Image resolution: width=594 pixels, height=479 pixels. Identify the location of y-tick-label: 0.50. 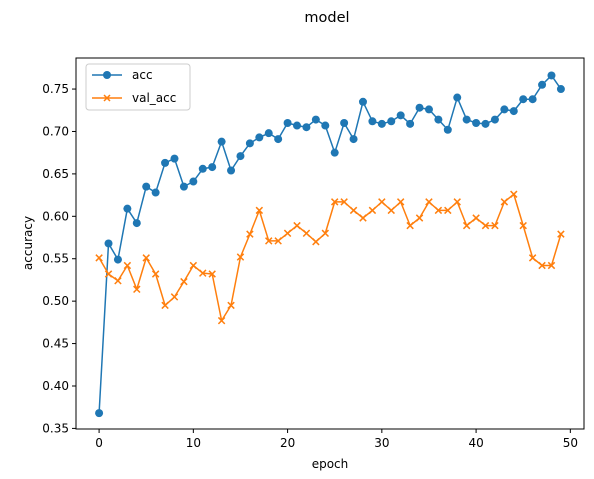
(55, 301).